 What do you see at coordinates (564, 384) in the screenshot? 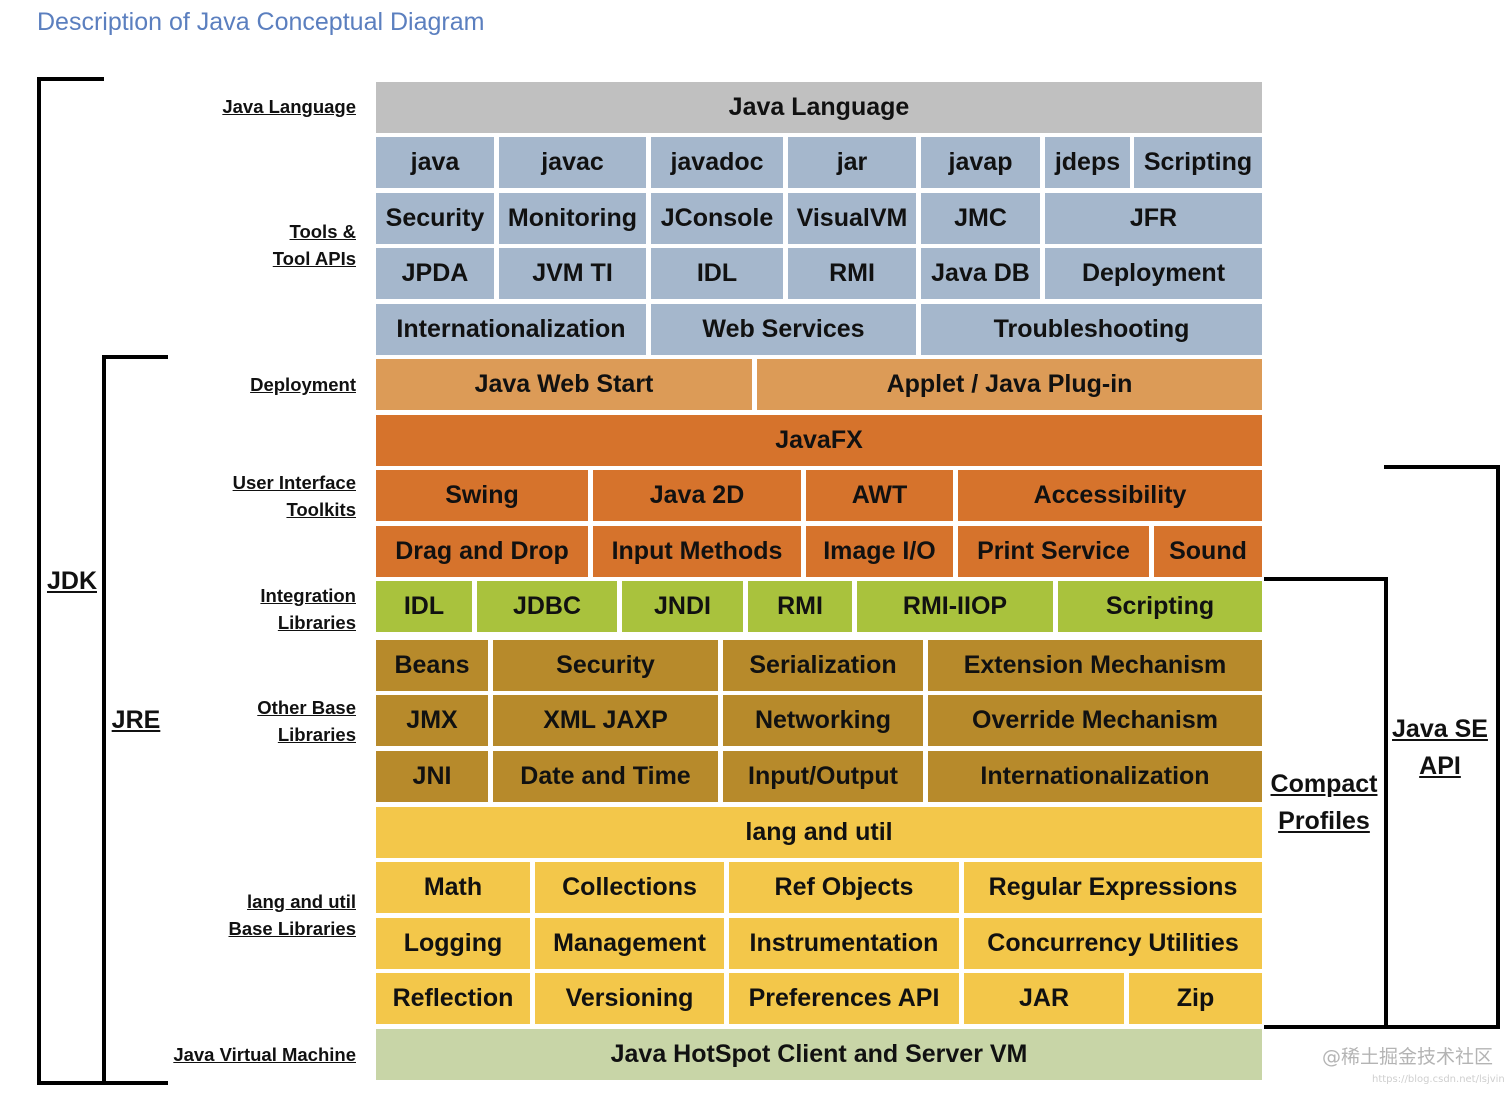
I see `cell-java-web-start: Java Web Start` at bounding box center [564, 384].